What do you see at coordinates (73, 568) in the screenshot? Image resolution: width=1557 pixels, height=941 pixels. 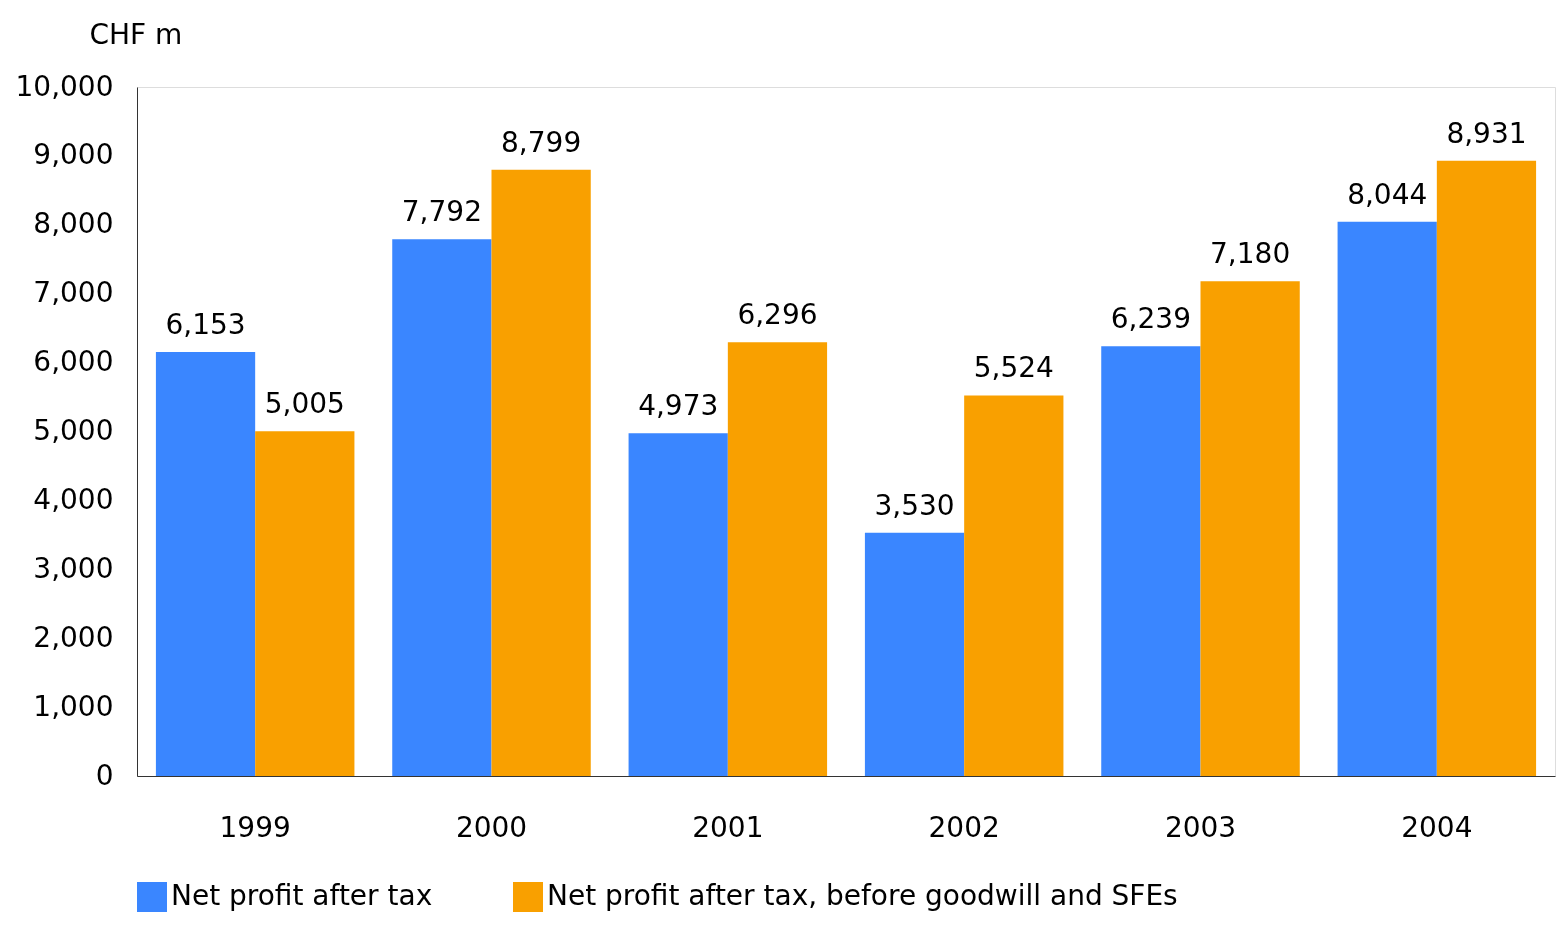 I see `y-tick-label: 3,000` at bounding box center [73, 568].